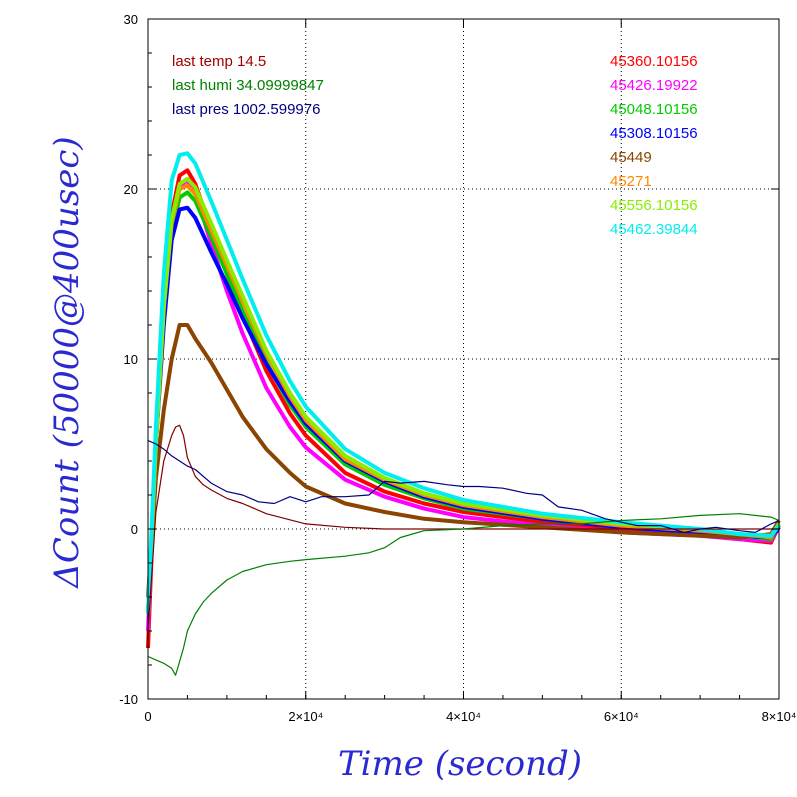 This screenshot has height=797, width=797. Describe the element at coordinates (654, 85) in the screenshot. I see `legend-entry: 45426.19922` at that location.